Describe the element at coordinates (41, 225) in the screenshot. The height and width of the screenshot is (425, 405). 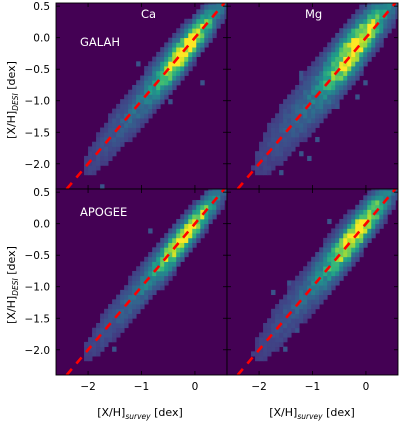
I see `y-tick-label: 0.0` at that location.